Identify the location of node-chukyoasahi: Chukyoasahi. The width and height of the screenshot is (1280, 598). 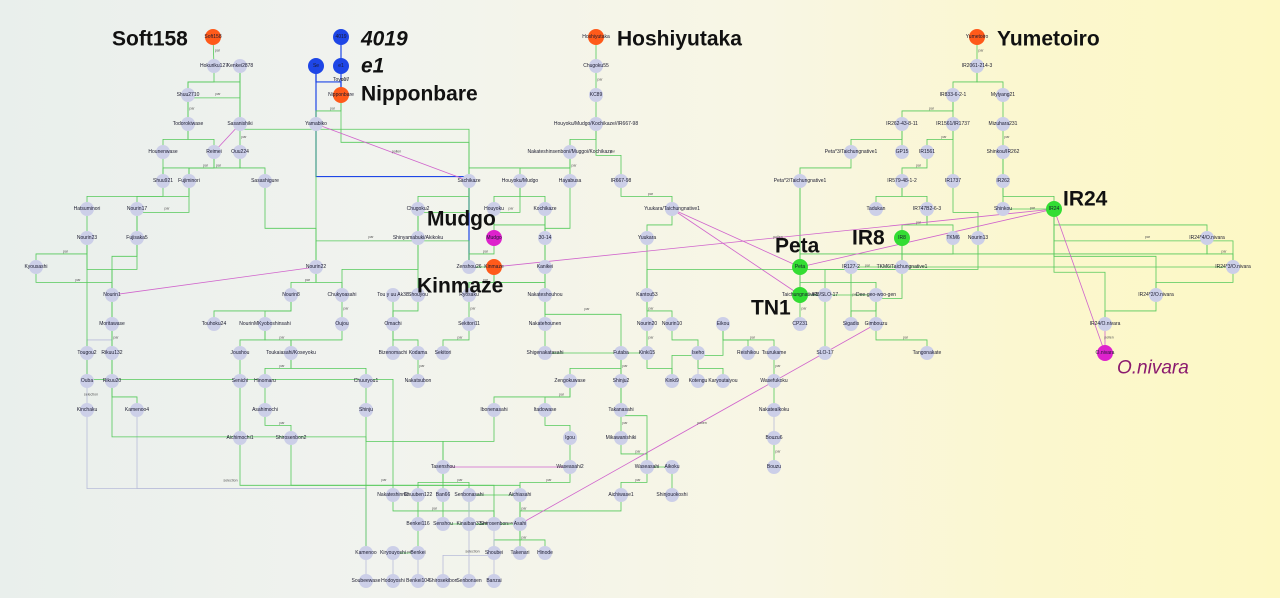
(342, 295).